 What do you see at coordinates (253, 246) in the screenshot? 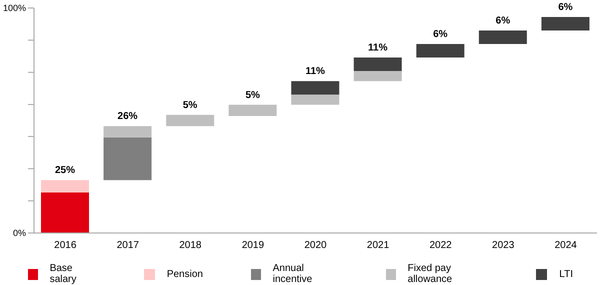
I see `x-tick-label: 2019` at bounding box center [253, 246].